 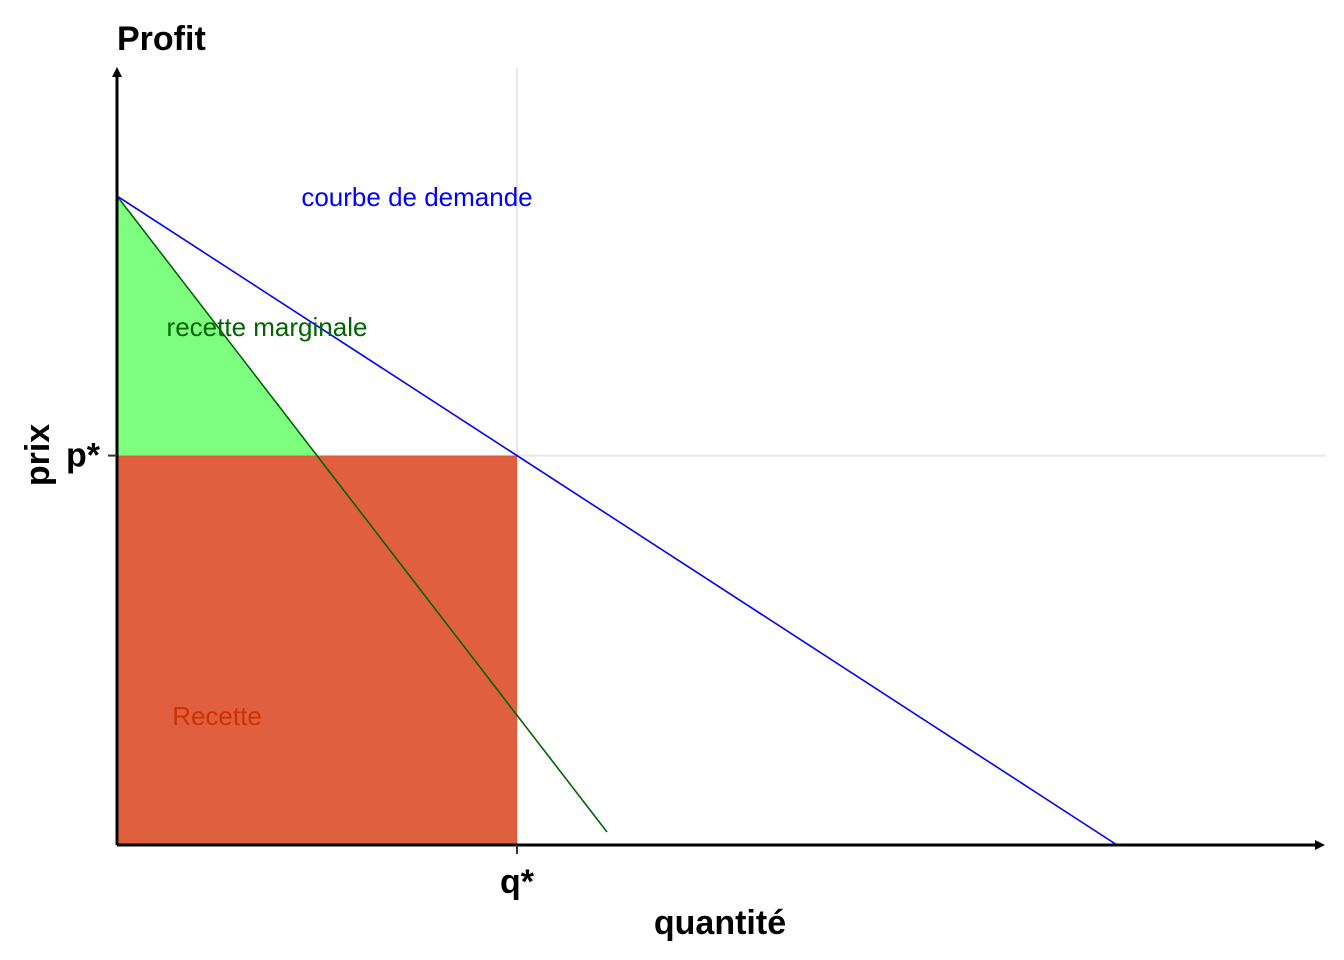 What do you see at coordinates (217, 716) in the screenshot?
I see `recette-label: Recette` at bounding box center [217, 716].